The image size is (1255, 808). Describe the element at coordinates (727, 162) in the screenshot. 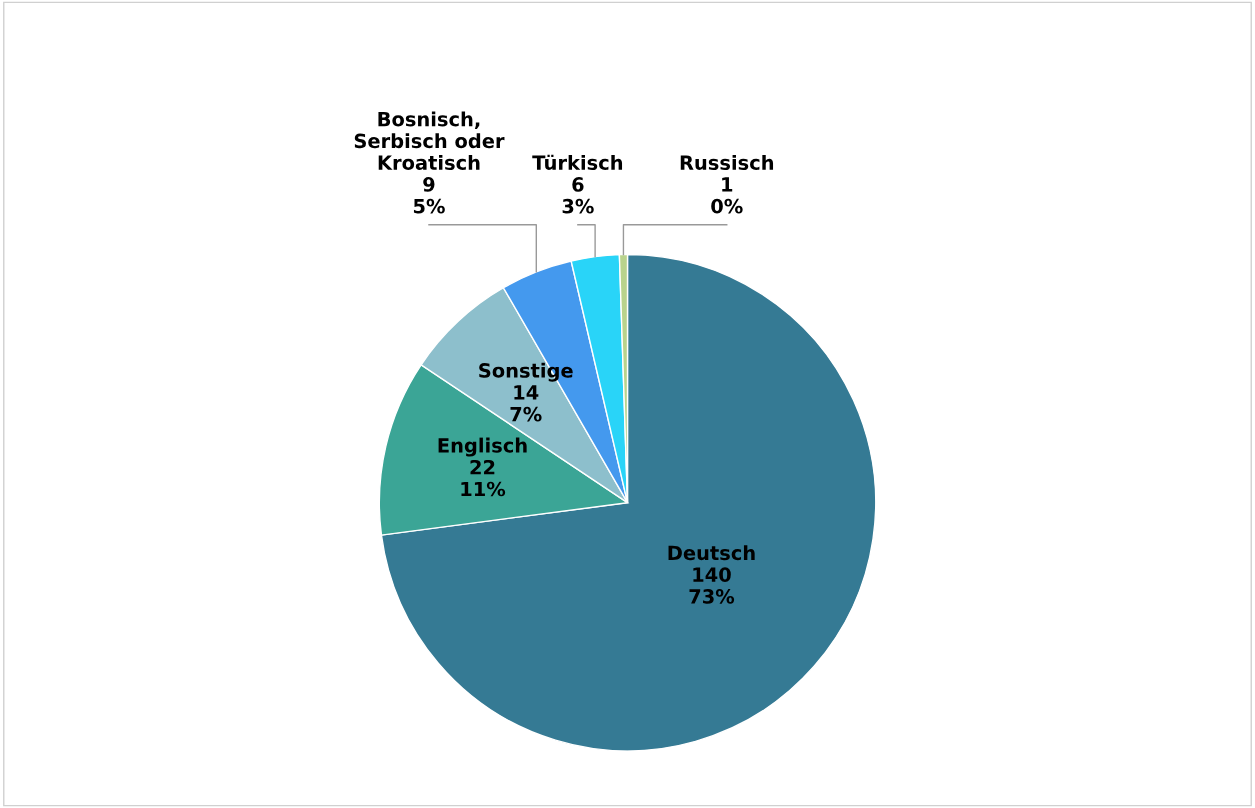

I see `slice-label: Russisch` at that location.